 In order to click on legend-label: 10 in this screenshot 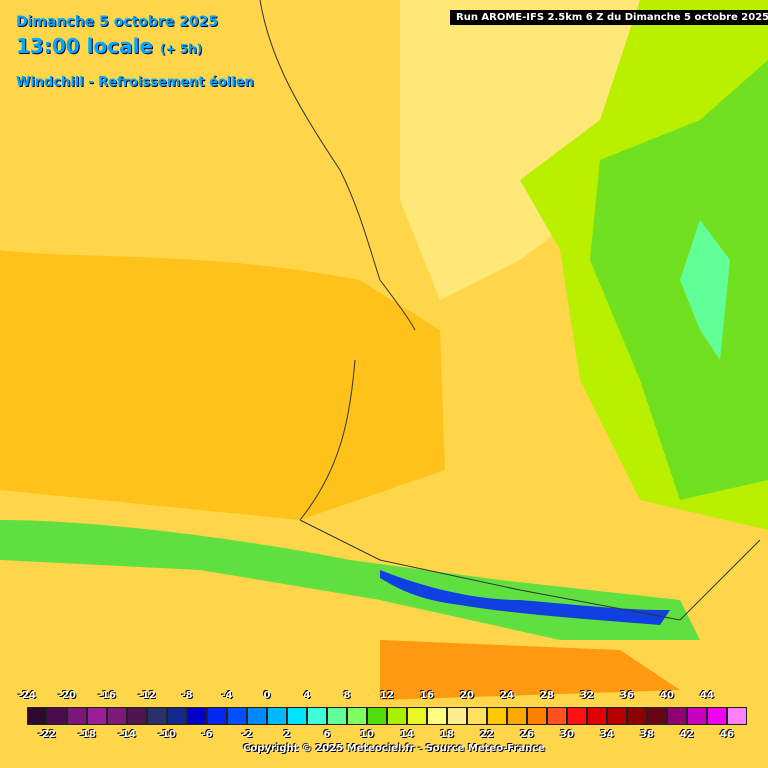, I will do `click(367, 734)`.